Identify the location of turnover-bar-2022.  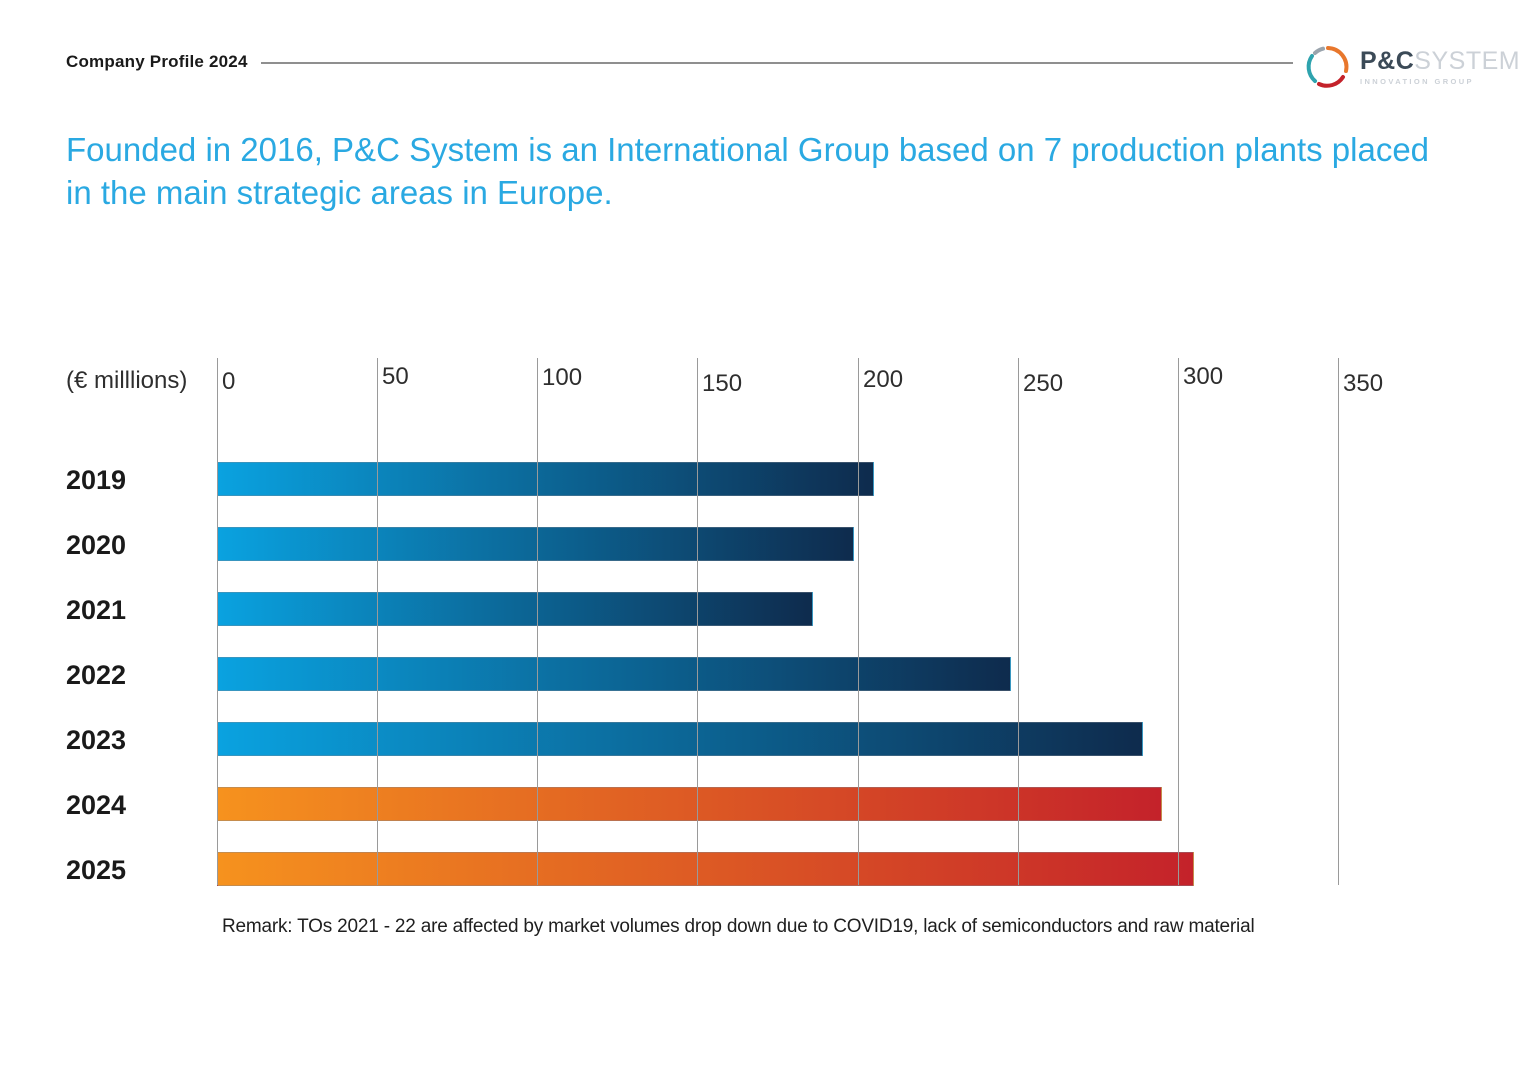
(614, 674).